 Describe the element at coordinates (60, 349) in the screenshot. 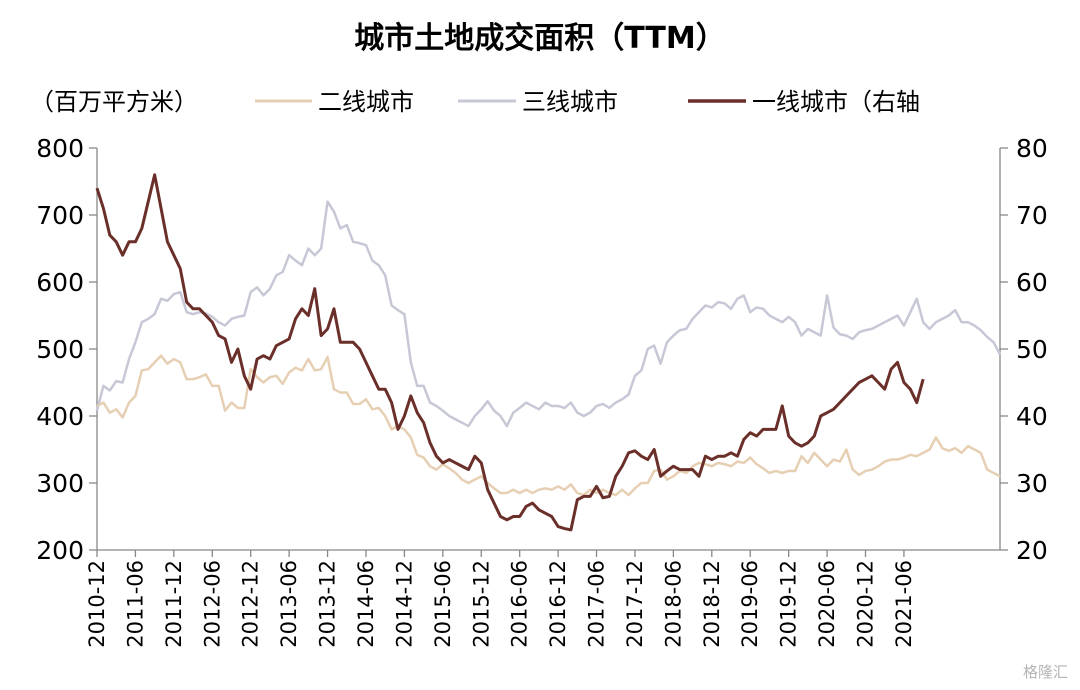

I see `y-left-tick-label: 500` at that location.